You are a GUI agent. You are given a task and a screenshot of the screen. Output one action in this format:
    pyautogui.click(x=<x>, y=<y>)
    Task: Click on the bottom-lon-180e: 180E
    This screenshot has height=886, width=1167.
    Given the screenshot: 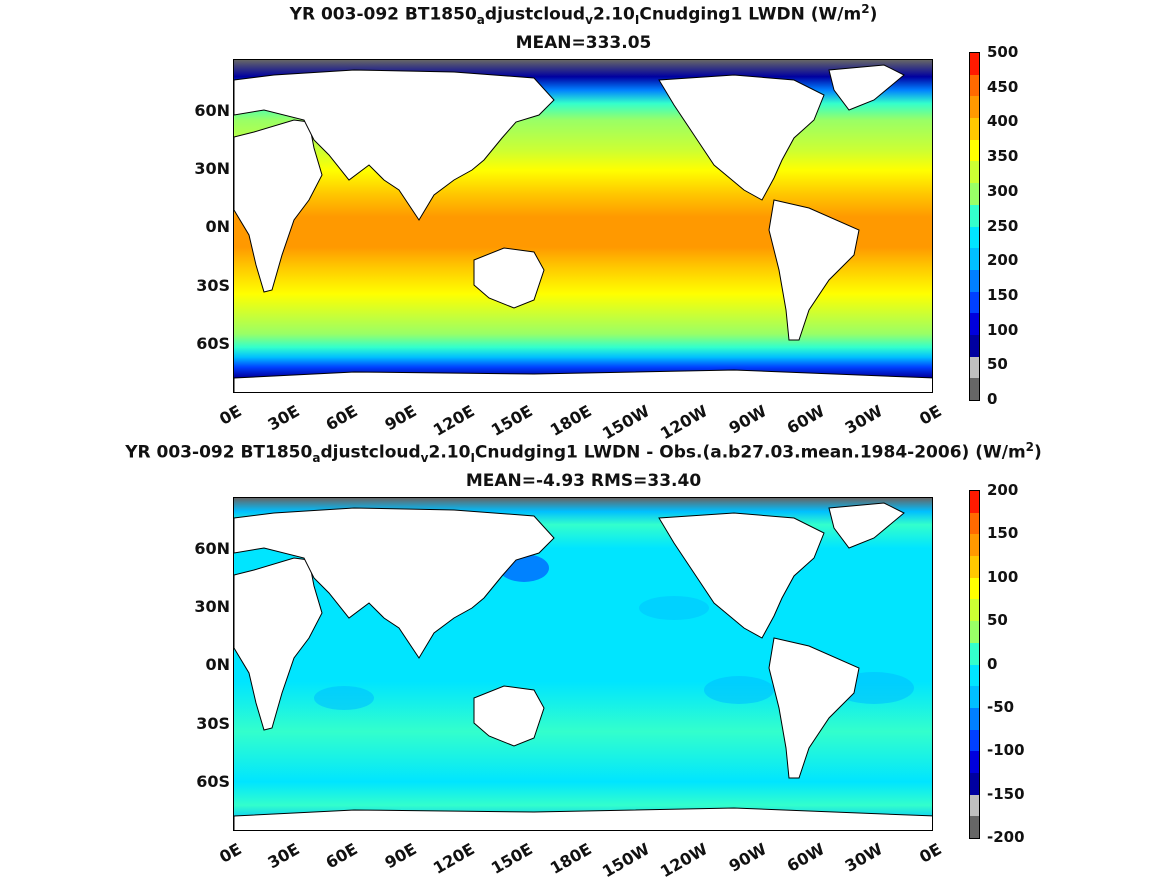 What is the action you would take?
    pyautogui.click(x=570, y=858)
    